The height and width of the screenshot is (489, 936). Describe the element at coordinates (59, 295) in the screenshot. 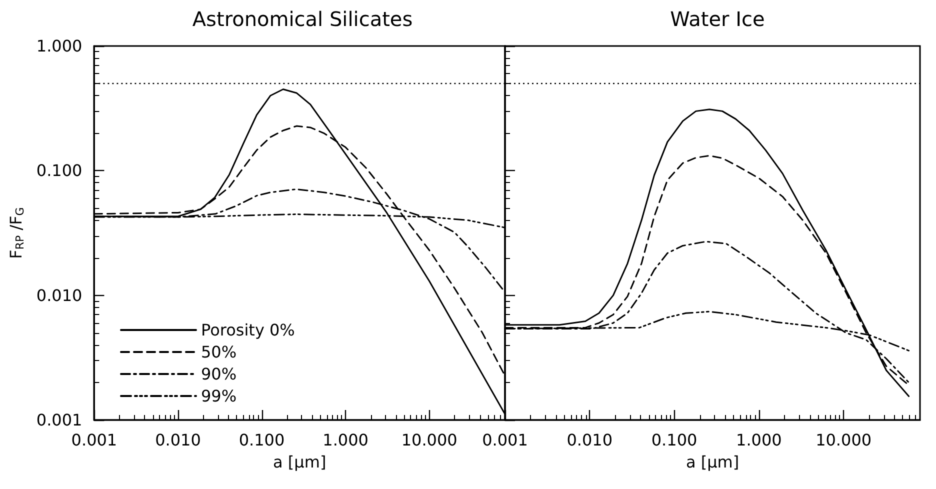

I see `y-tick-label: 0.010` at that location.